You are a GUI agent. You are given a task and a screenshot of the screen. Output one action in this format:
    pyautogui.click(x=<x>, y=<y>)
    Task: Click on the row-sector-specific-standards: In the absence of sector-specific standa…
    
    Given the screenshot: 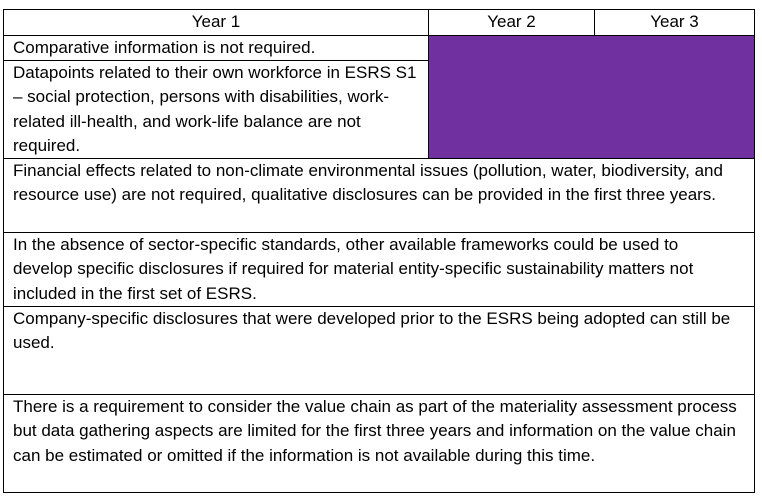 What is the action you would take?
    pyautogui.click(x=379, y=269)
    